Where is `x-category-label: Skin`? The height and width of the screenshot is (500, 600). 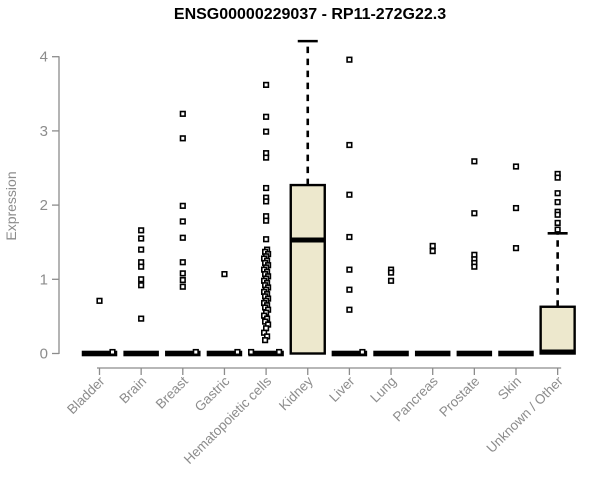
x-category-label: Skin is located at coordinates (509, 388).